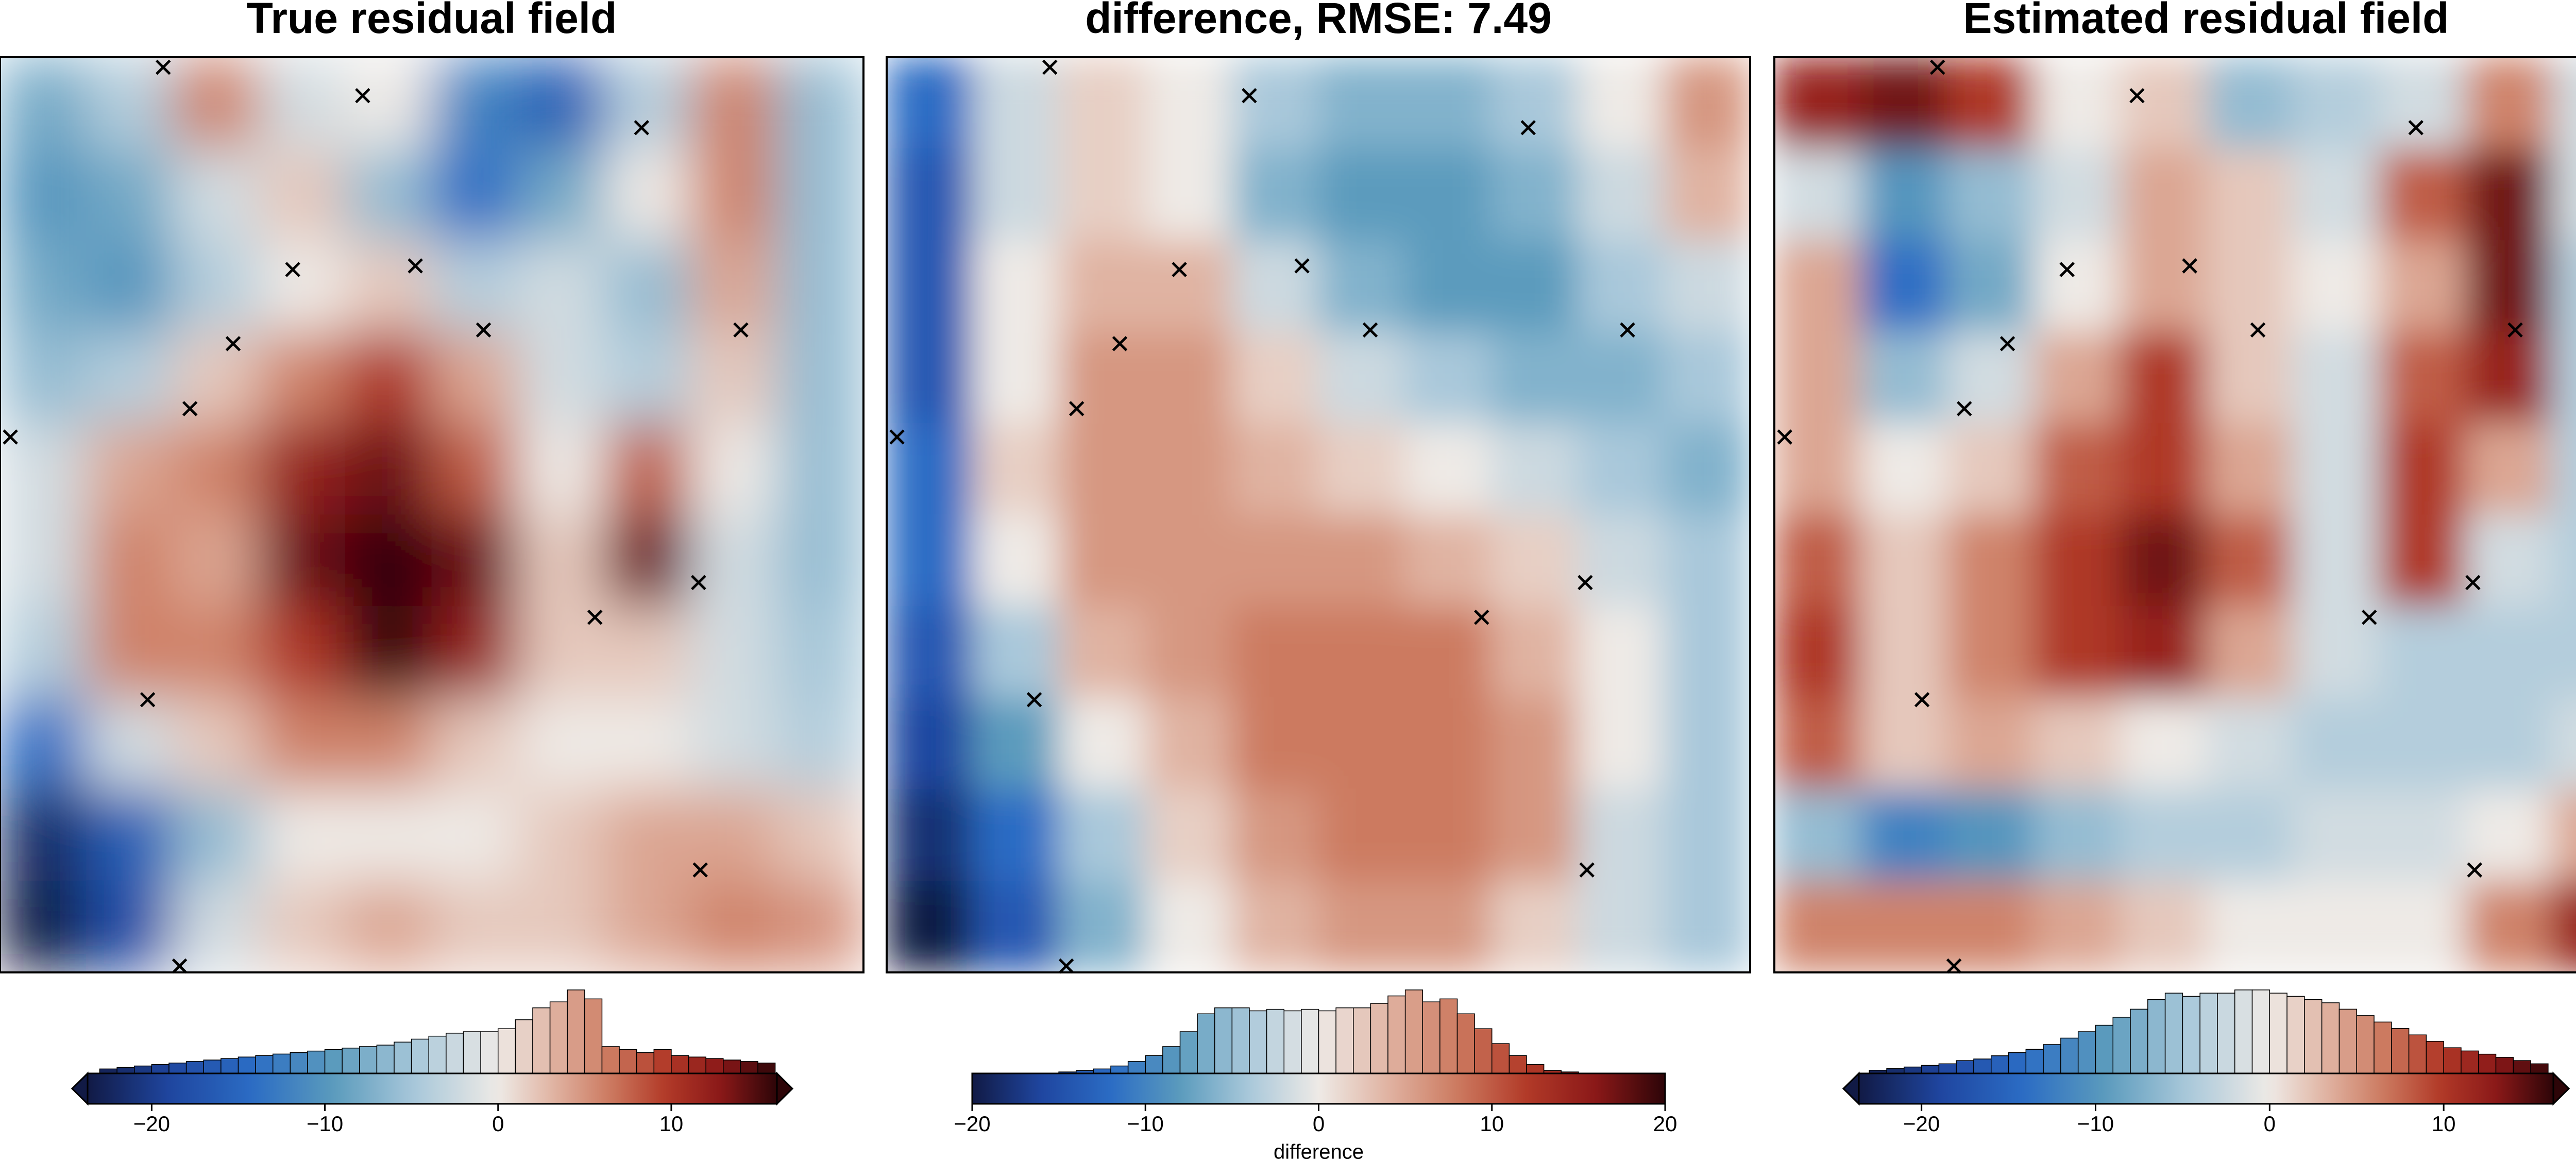 The width and height of the screenshot is (2576, 1160). I want to click on colorbar-tick-label: 0, so click(2270, 1124).